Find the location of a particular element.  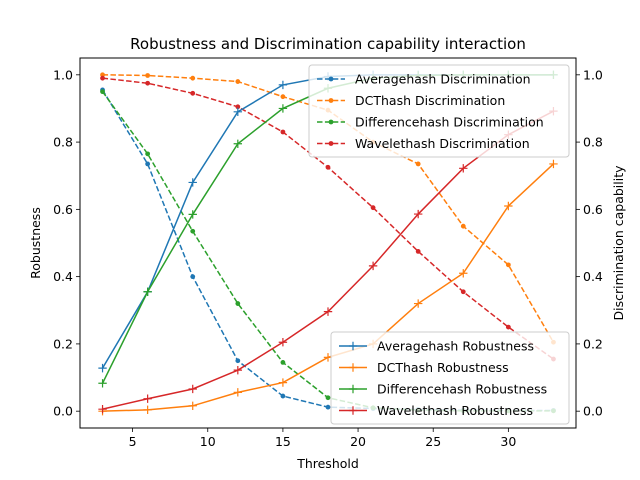

differencehash-discrimination-legend-marker is located at coordinates (331, 122).